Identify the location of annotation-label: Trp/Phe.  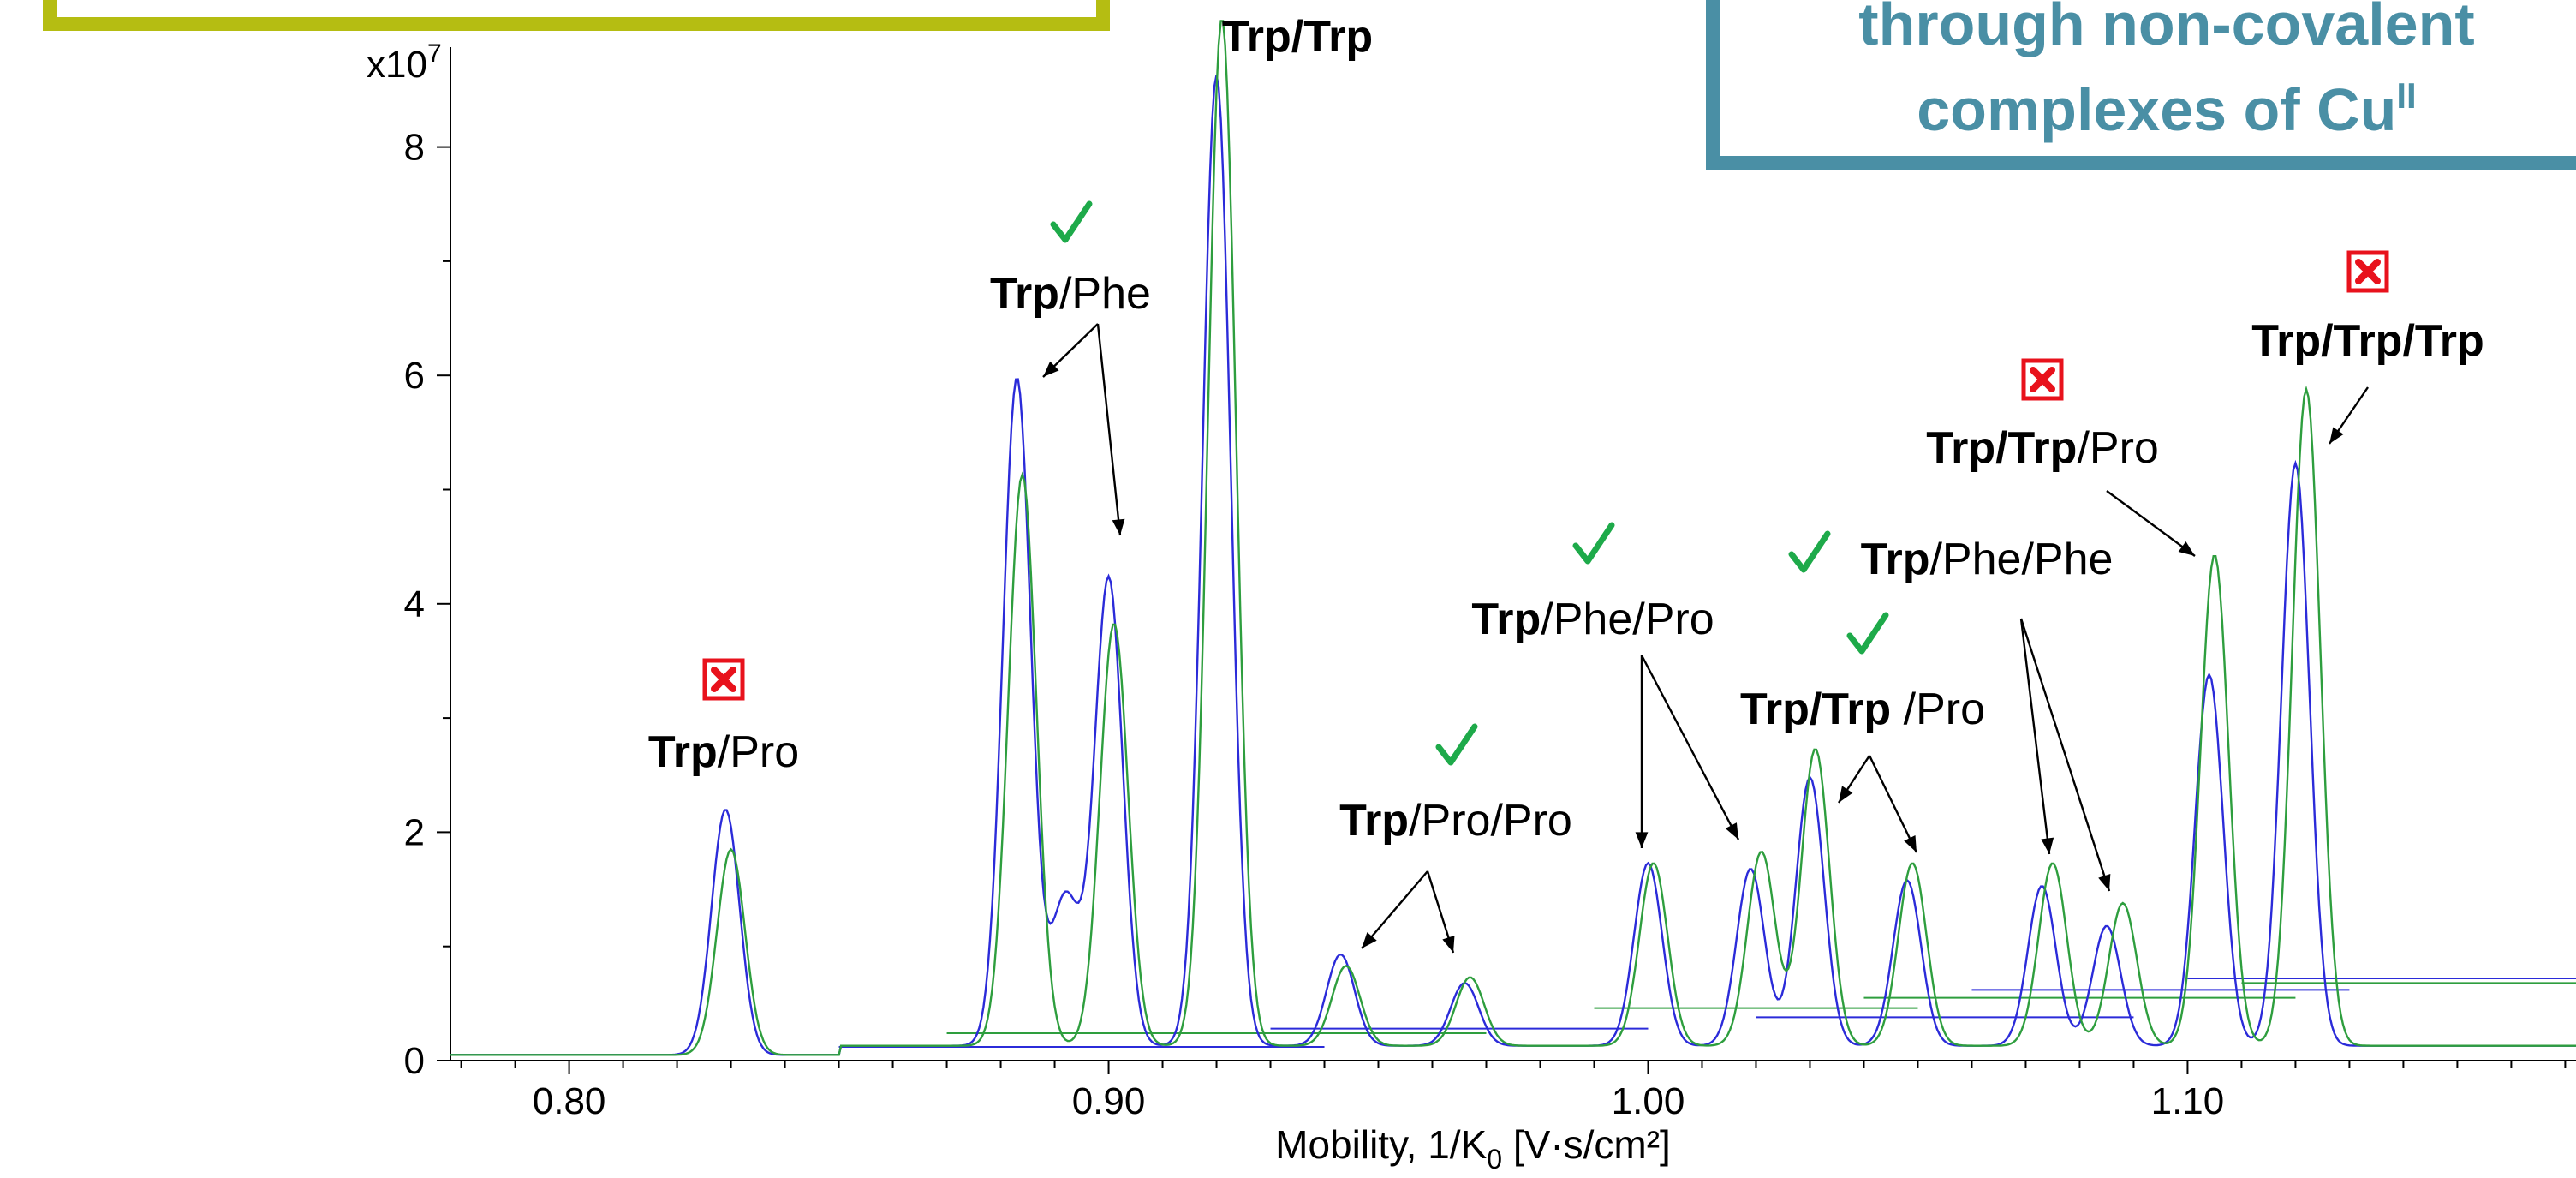
(1070, 294).